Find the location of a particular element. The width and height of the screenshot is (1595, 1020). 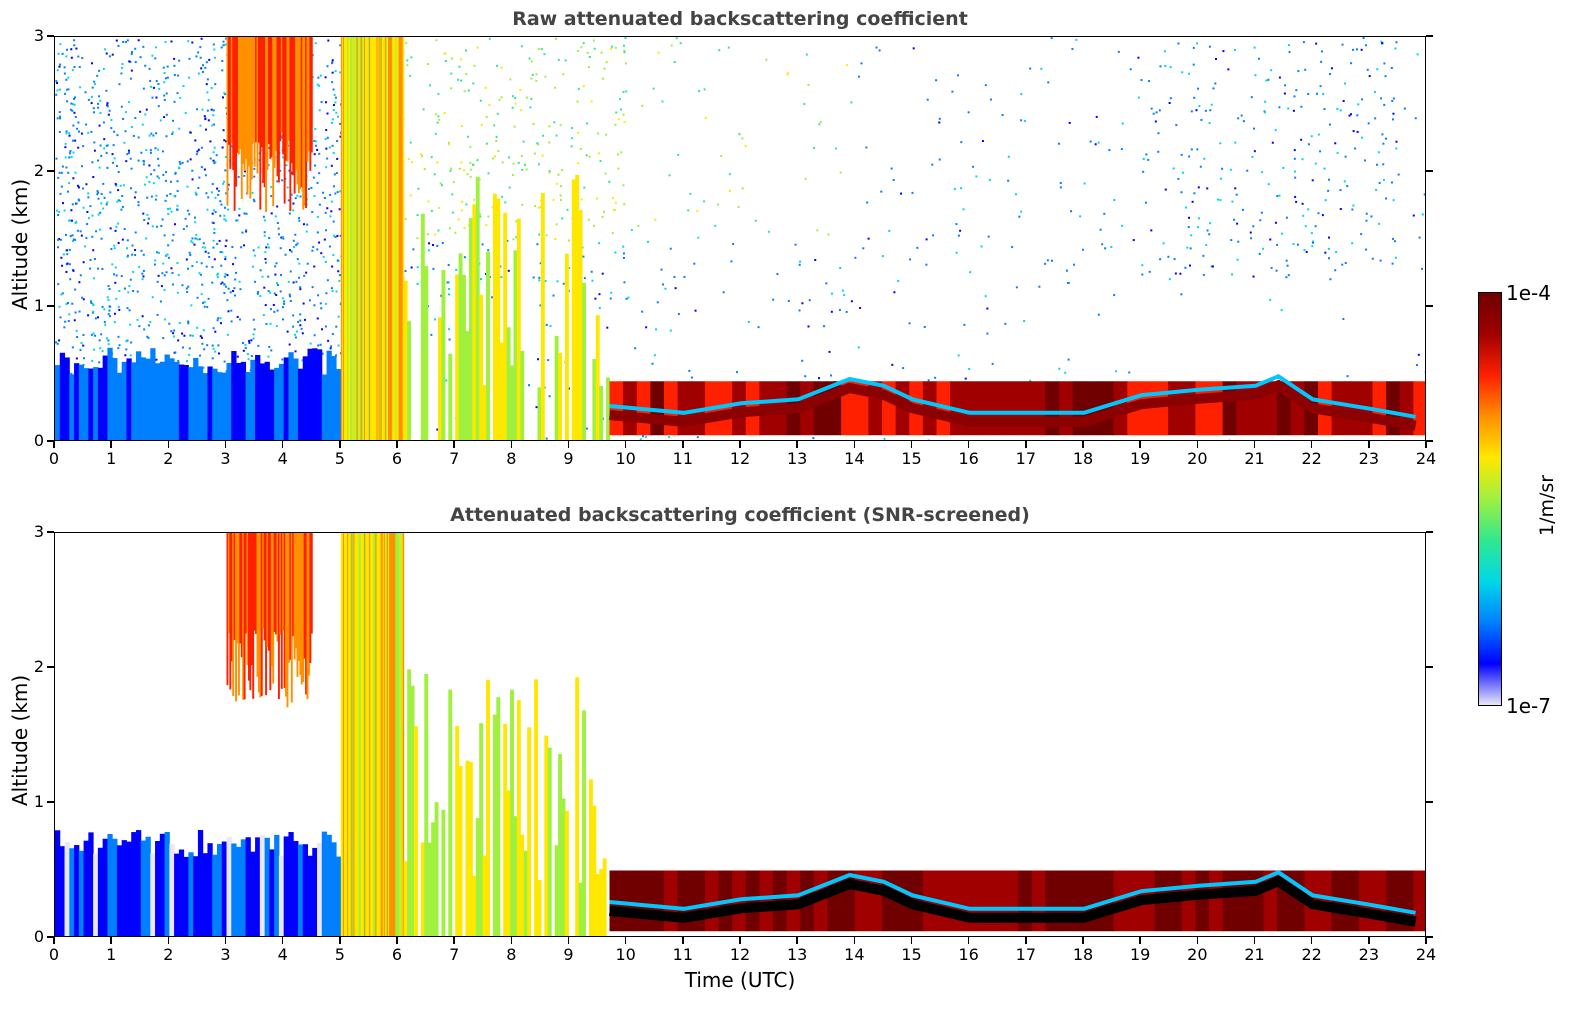

xtick-label: 14 is located at coordinates (854, 458).